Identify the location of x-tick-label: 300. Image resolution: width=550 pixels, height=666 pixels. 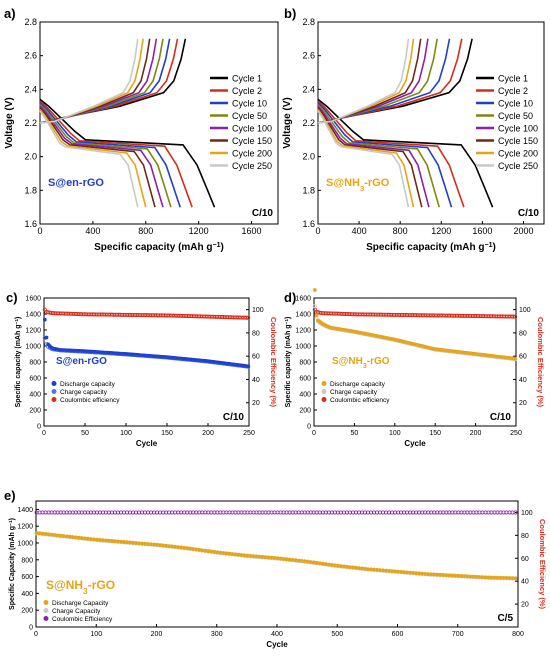
(217, 634).